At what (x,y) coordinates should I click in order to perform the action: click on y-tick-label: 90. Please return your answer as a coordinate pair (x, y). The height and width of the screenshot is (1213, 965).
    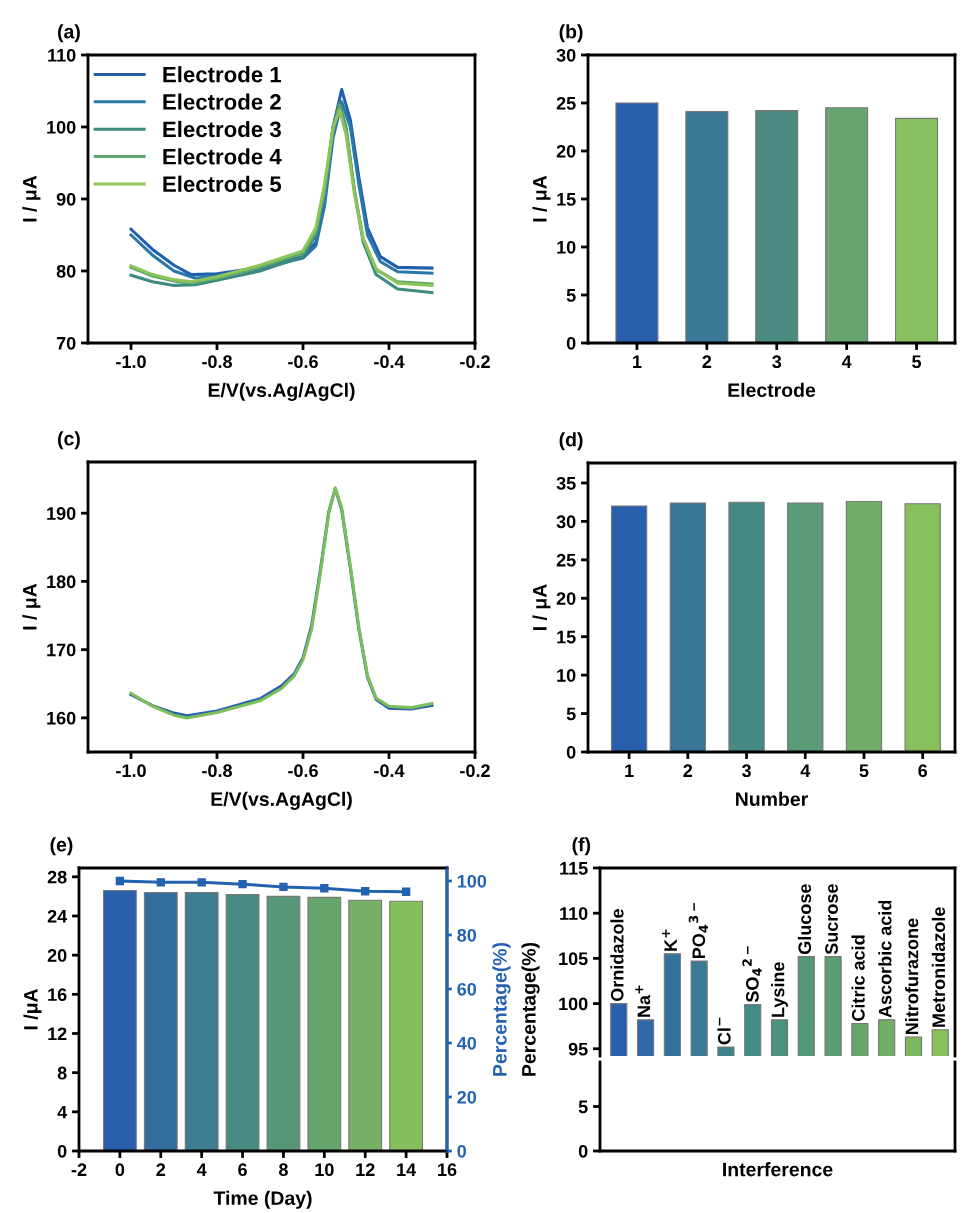
    Looking at the image, I should click on (66, 199).